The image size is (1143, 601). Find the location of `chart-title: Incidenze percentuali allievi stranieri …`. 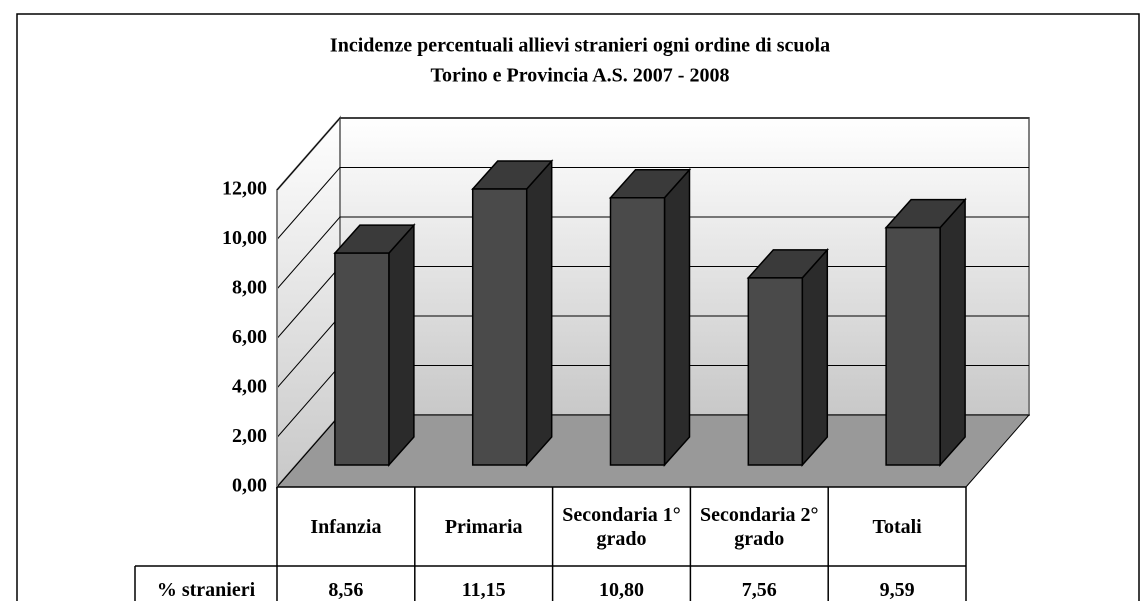

chart-title: Incidenze percentuali allievi stranieri … is located at coordinates (580, 46).